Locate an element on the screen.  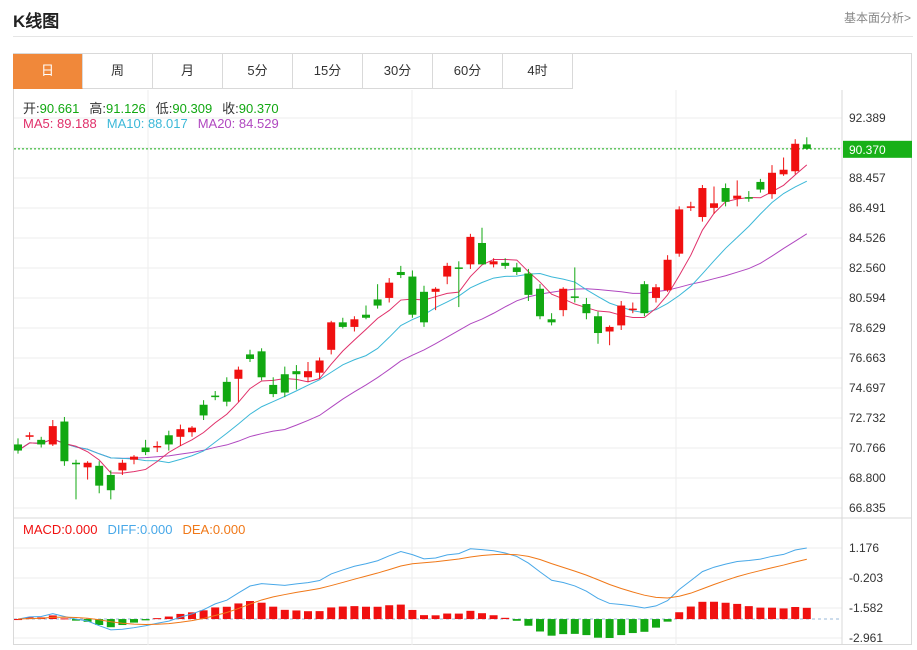
tab-5min: 5分 is located at coordinates (258, 71).